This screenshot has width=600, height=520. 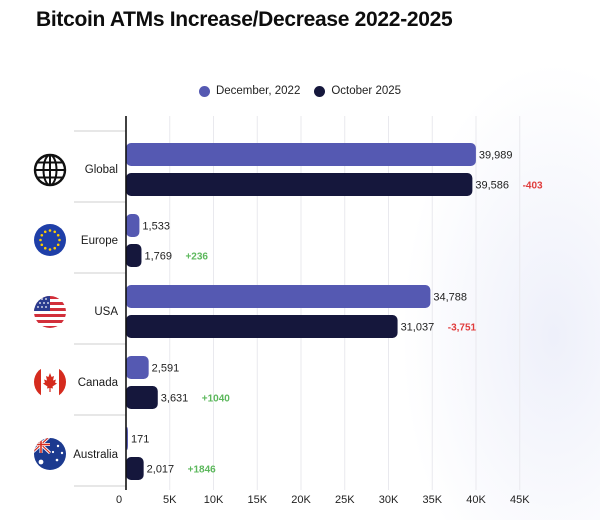 What do you see at coordinates (170, 500) in the screenshot?
I see `x-tick-label: 5K` at bounding box center [170, 500].